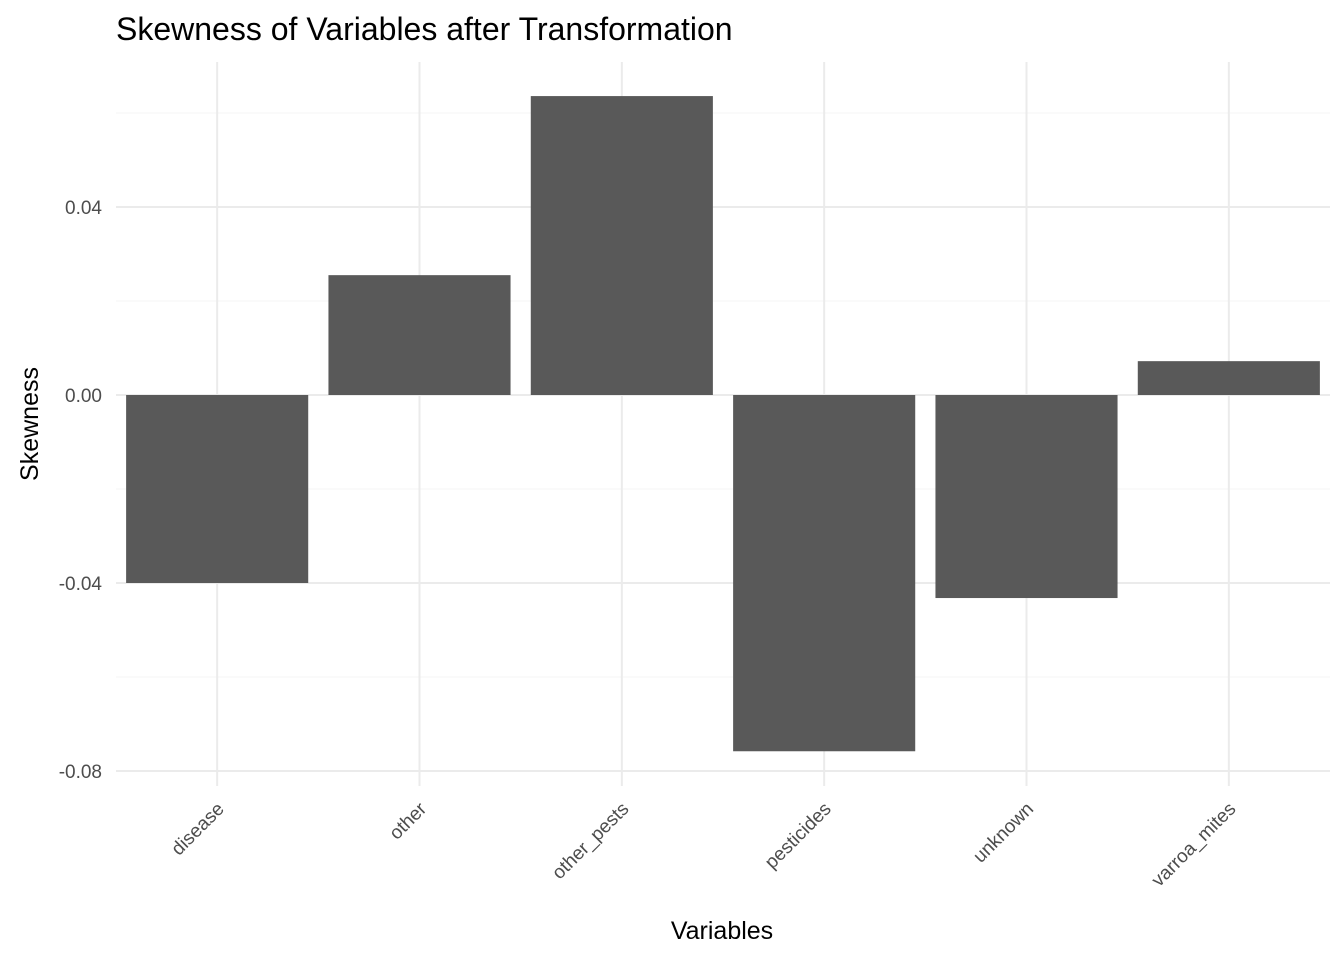  What do you see at coordinates (81, 584) in the screenshot?
I see `y-tick-label: -0.04` at bounding box center [81, 584].